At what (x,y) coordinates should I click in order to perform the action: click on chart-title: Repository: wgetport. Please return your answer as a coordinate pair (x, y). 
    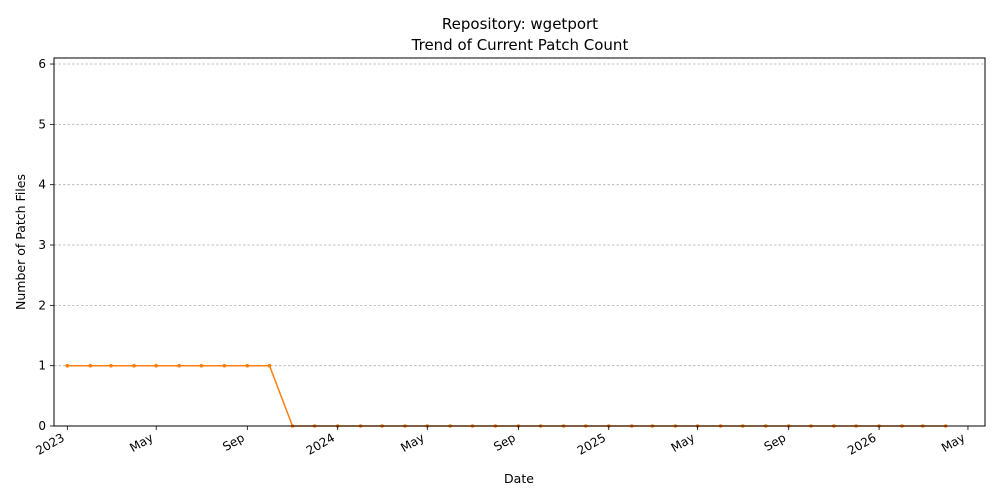
    Looking at the image, I should click on (520, 24).